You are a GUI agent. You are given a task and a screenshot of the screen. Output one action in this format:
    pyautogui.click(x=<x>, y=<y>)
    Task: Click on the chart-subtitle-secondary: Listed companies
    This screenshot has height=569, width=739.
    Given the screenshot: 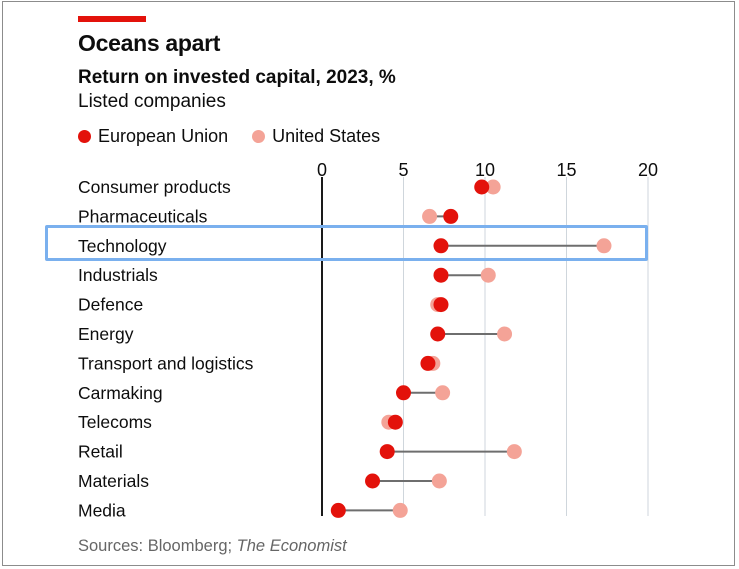 What is the action you would take?
    pyautogui.click(x=152, y=101)
    